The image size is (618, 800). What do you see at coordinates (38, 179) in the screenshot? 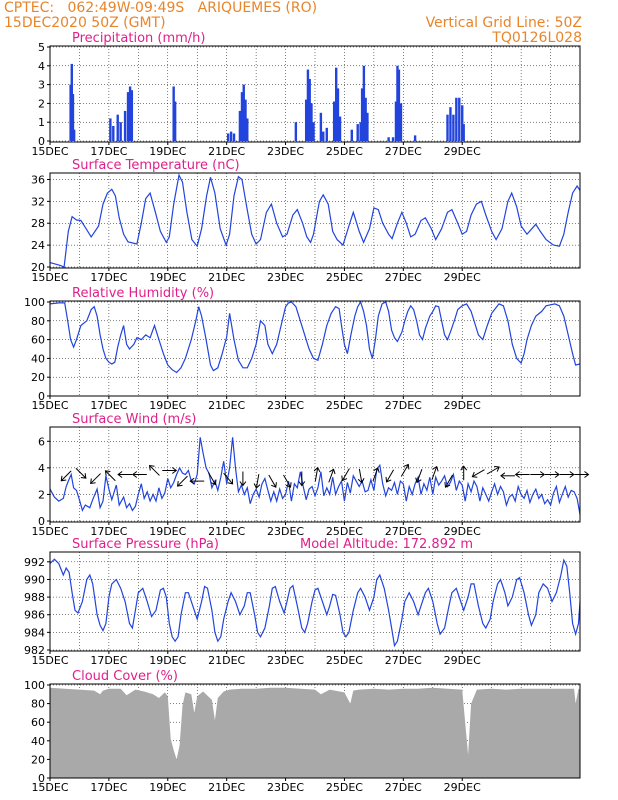
I see `y-tick-label: 36` at bounding box center [38, 179].